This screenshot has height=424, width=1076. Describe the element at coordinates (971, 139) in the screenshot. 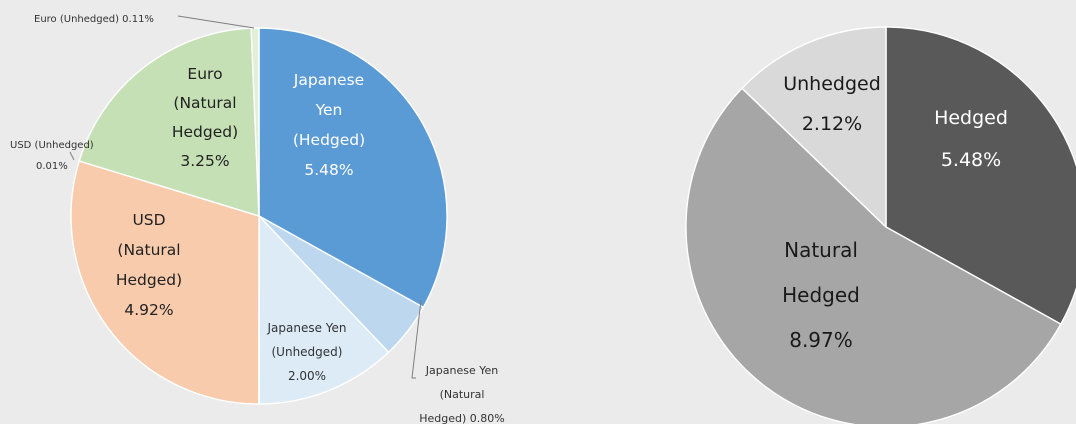

I see `hedging-pie-label-1: Hedged 5.48%` at that location.